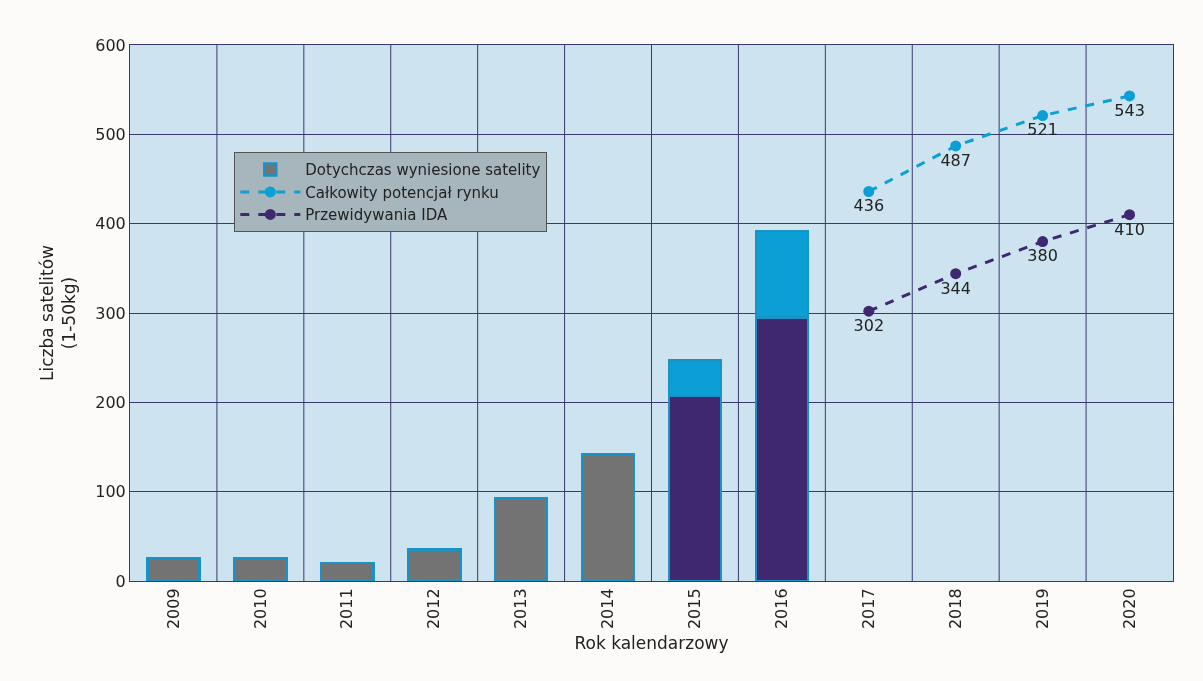  Describe the element at coordinates (955, 609) in the screenshot. I see `x-tick-label: 2018` at that location.